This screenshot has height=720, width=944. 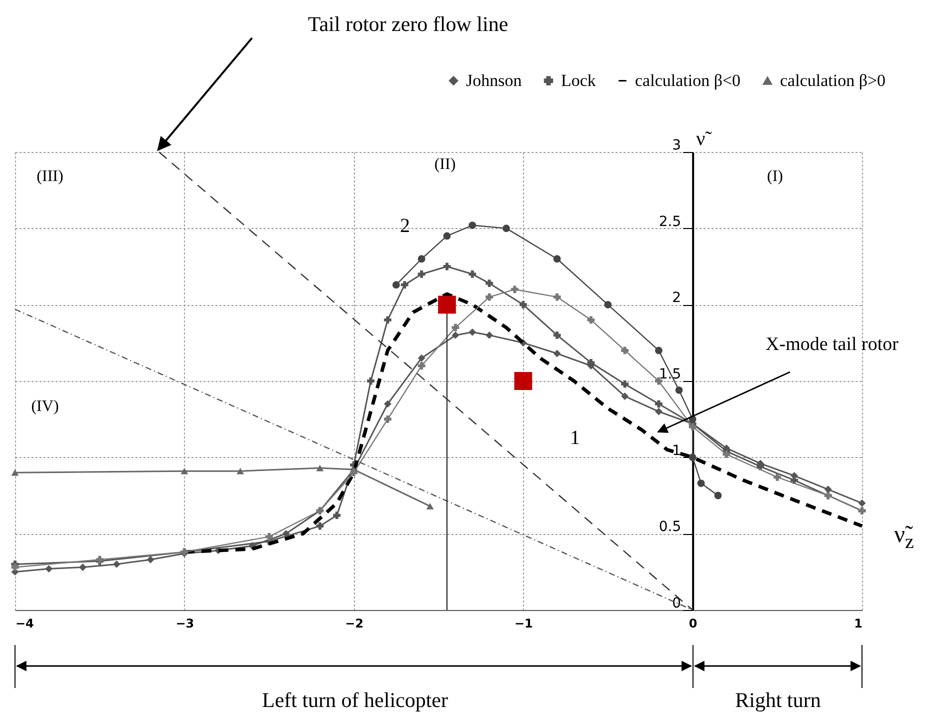 I want to click on x-tick-label: −3, so click(x=185, y=623).